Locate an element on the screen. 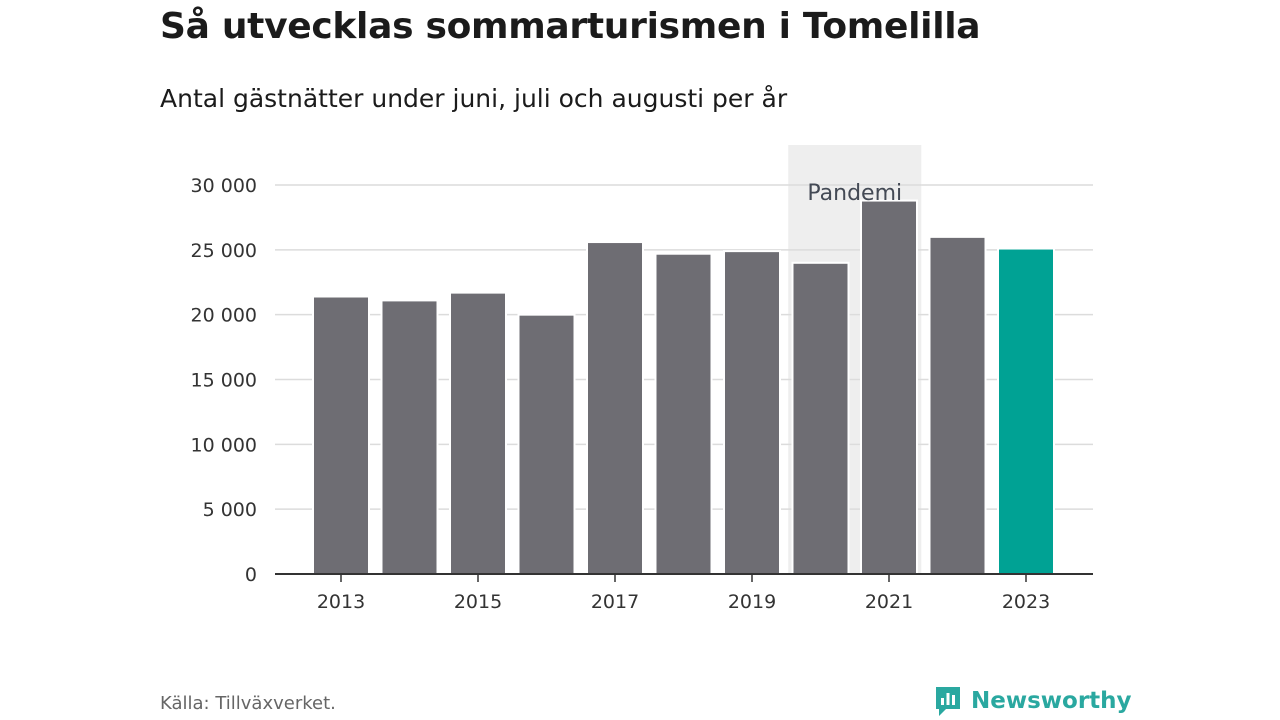 Image resolution: width=1280 pixels, height=720 pixels. bar-2022 is located at coordinates (957, 405).